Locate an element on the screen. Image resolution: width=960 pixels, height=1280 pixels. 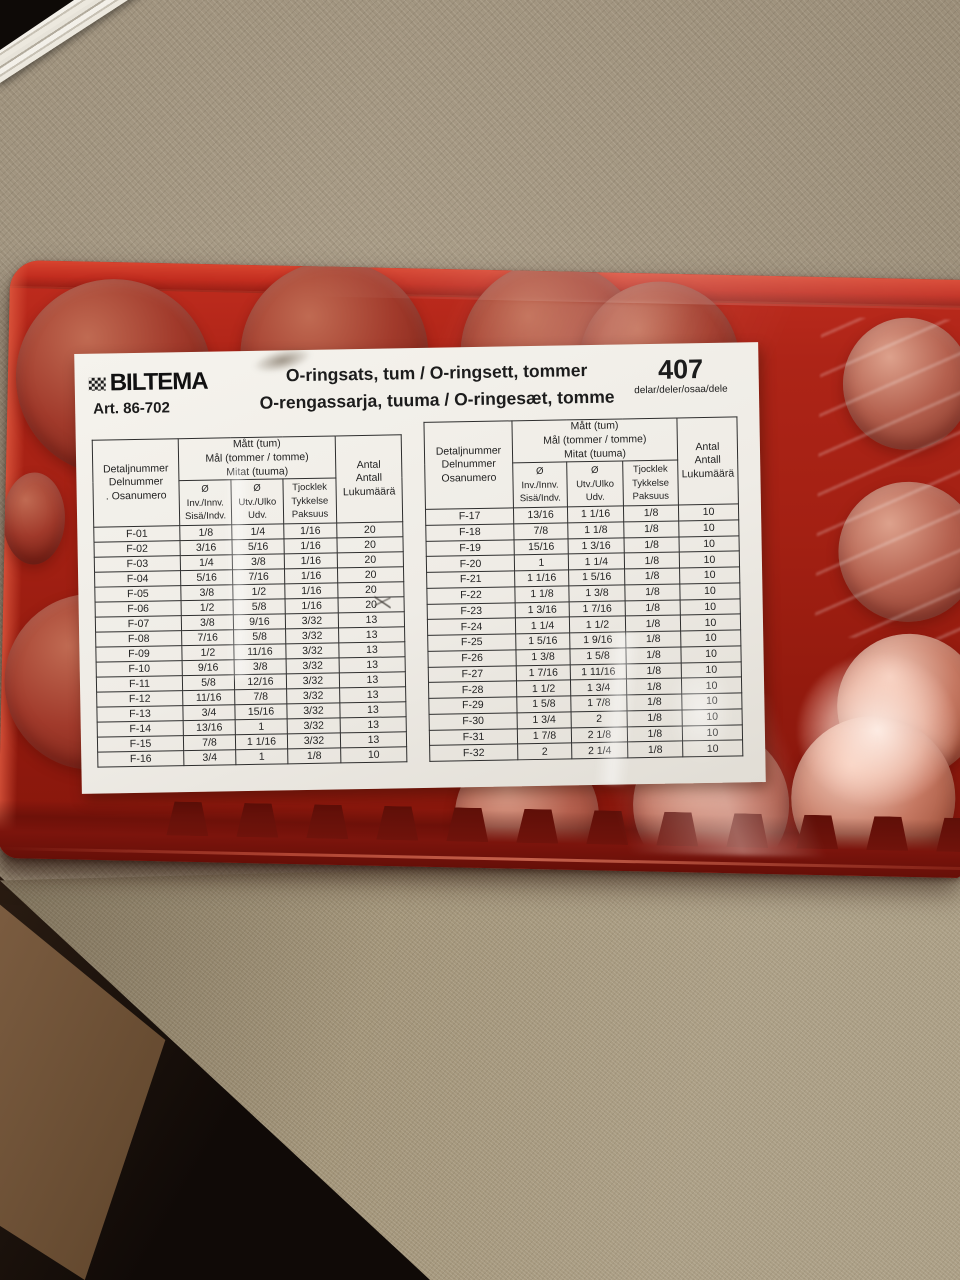
table-cell: 9/16 is located at coordinates (208, 667).